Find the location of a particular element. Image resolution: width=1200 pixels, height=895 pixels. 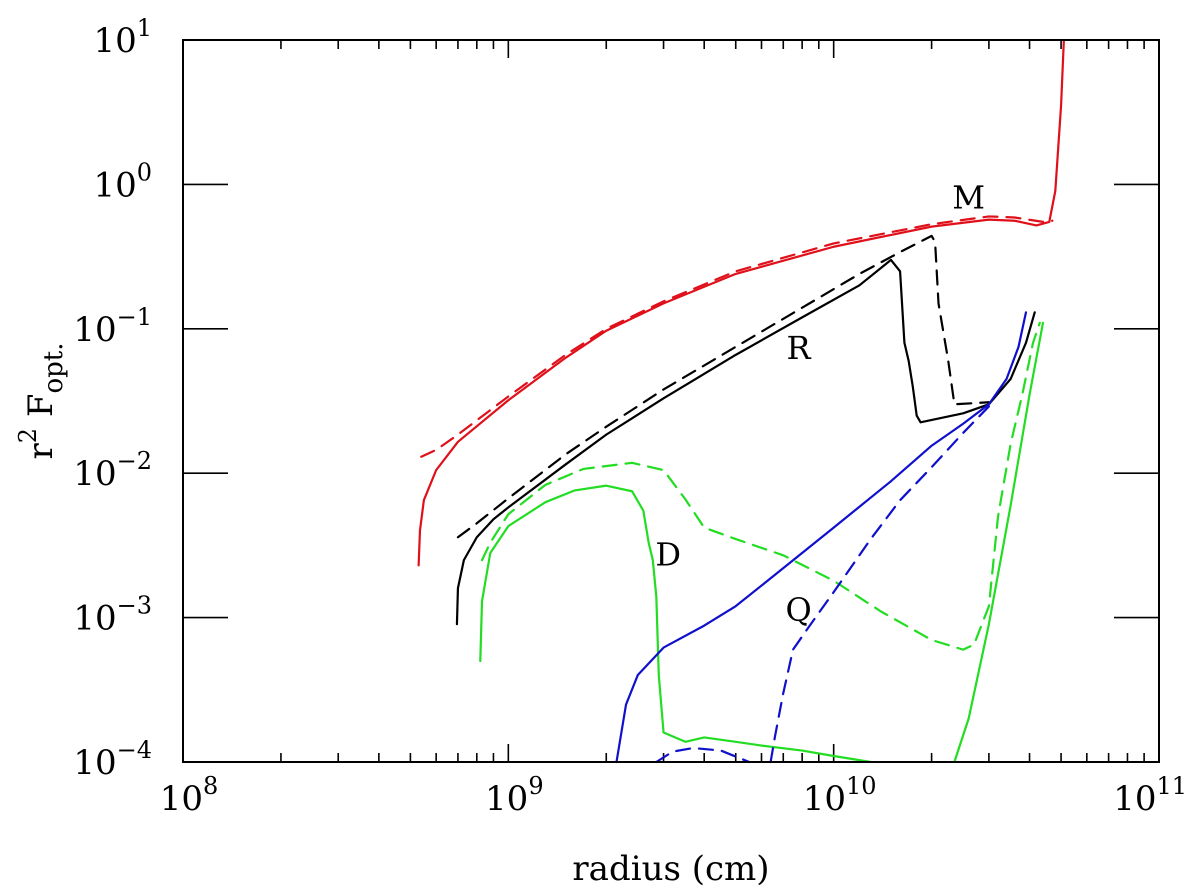

y-tick-label: 10¹ is located at coordinates (122, 37).